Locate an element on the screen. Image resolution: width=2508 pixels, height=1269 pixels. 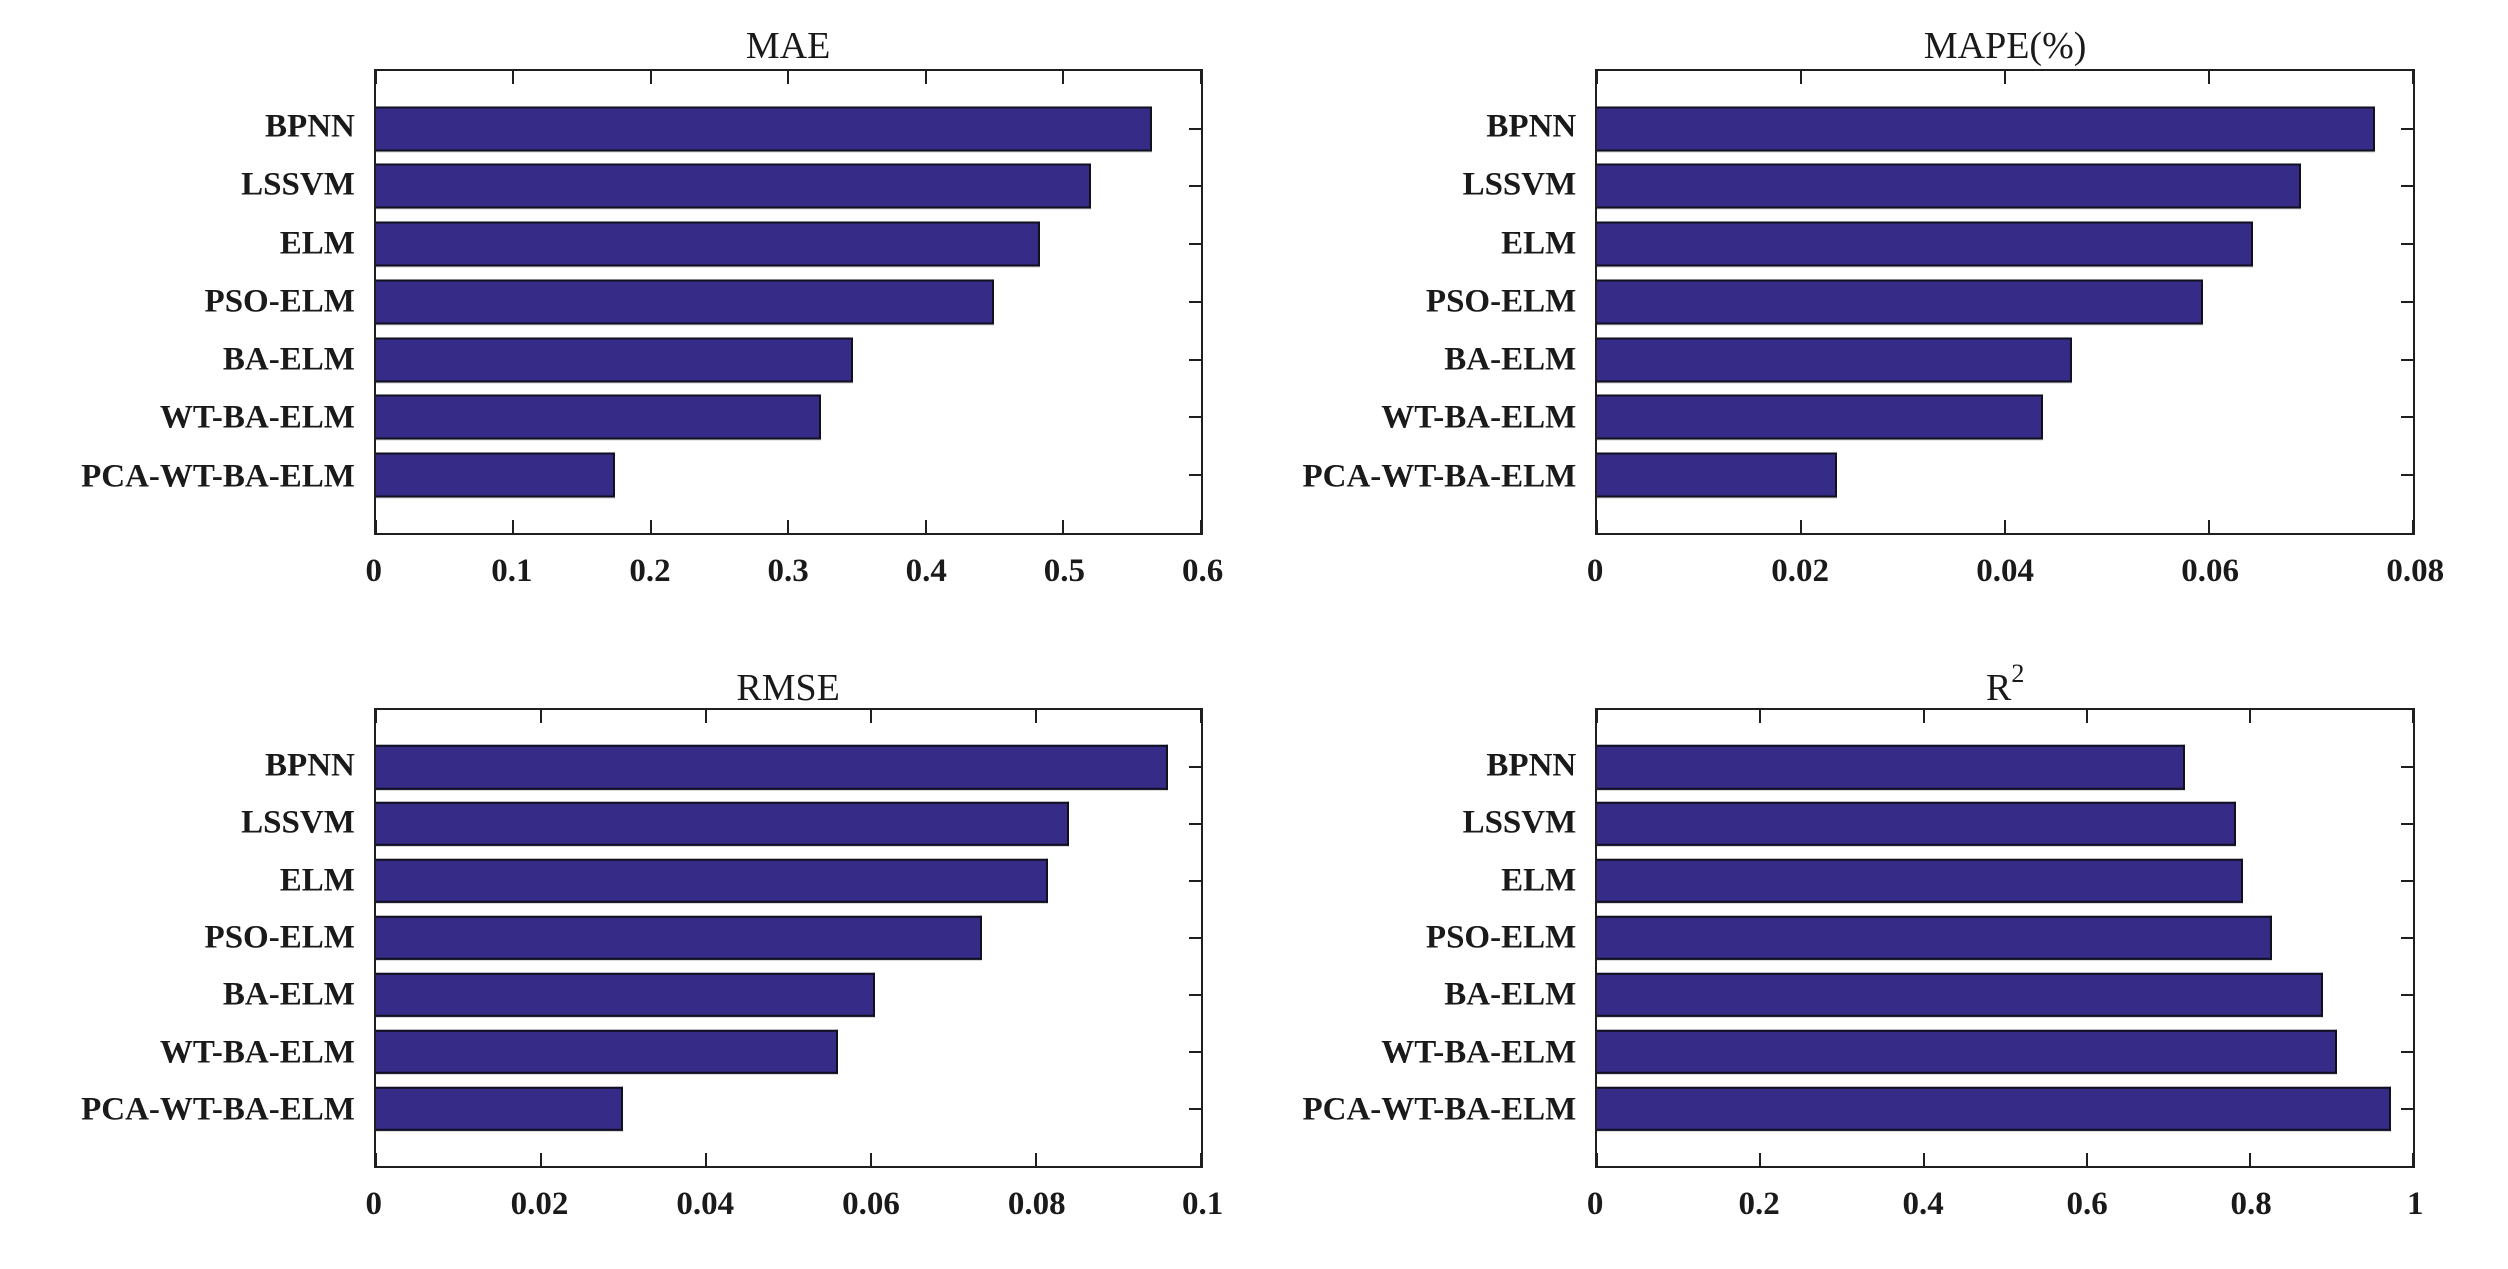
bar-elm is located at coordinates (1920, 881).